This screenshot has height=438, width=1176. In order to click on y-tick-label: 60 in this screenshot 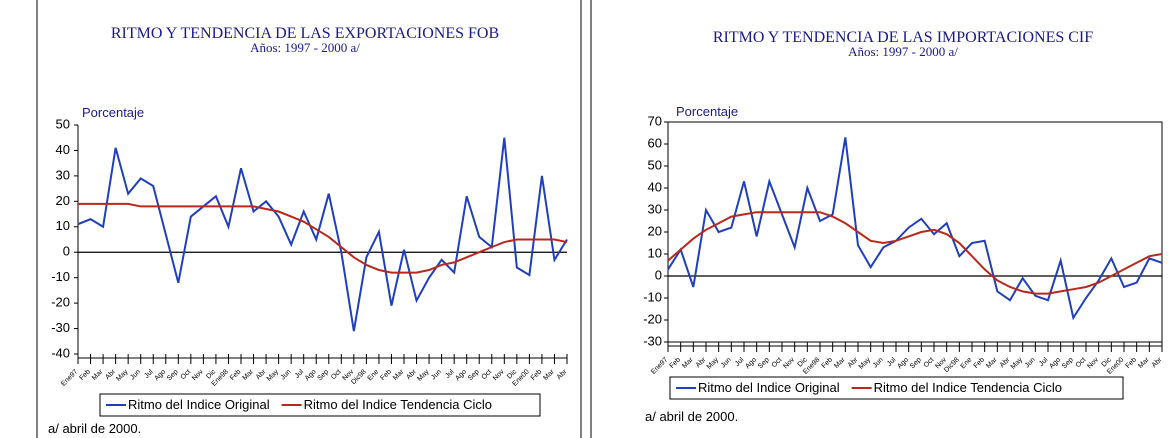, I will do `click(655, 142)`.